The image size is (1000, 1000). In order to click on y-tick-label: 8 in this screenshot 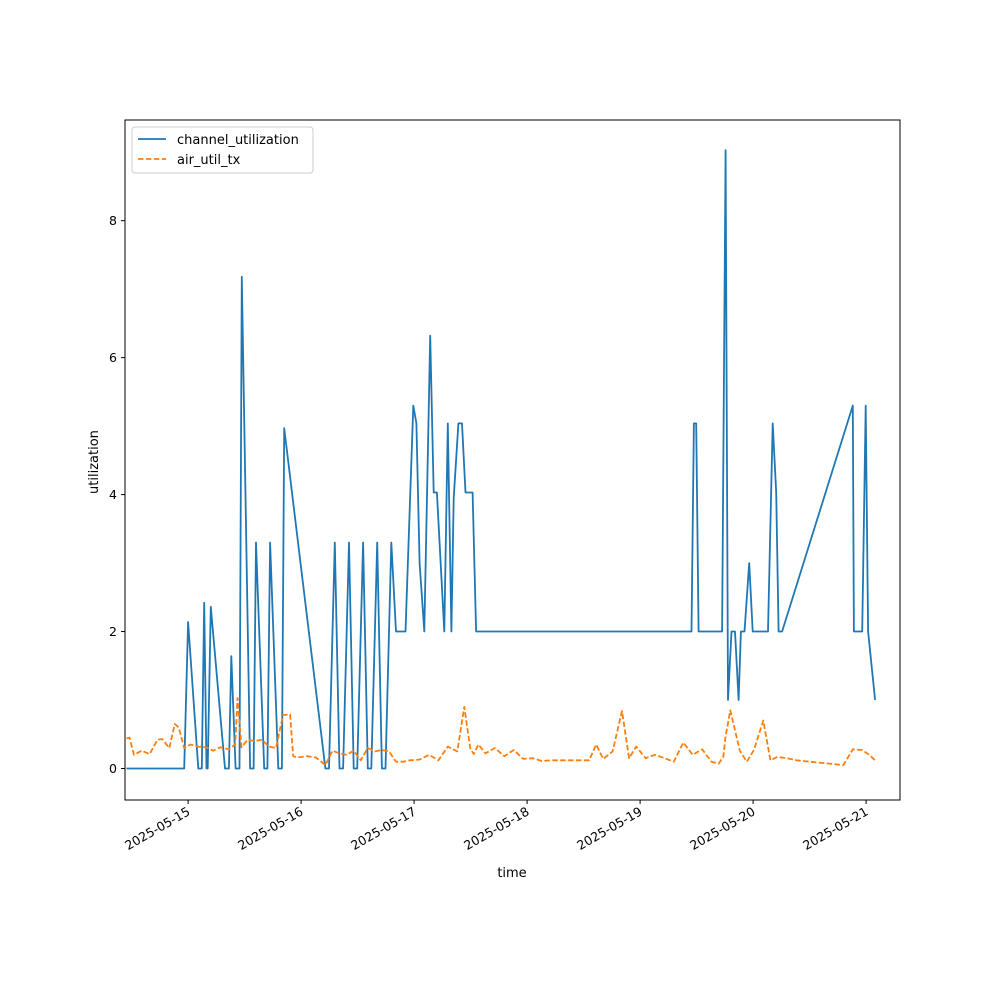, I will do `click(113, 220)`.